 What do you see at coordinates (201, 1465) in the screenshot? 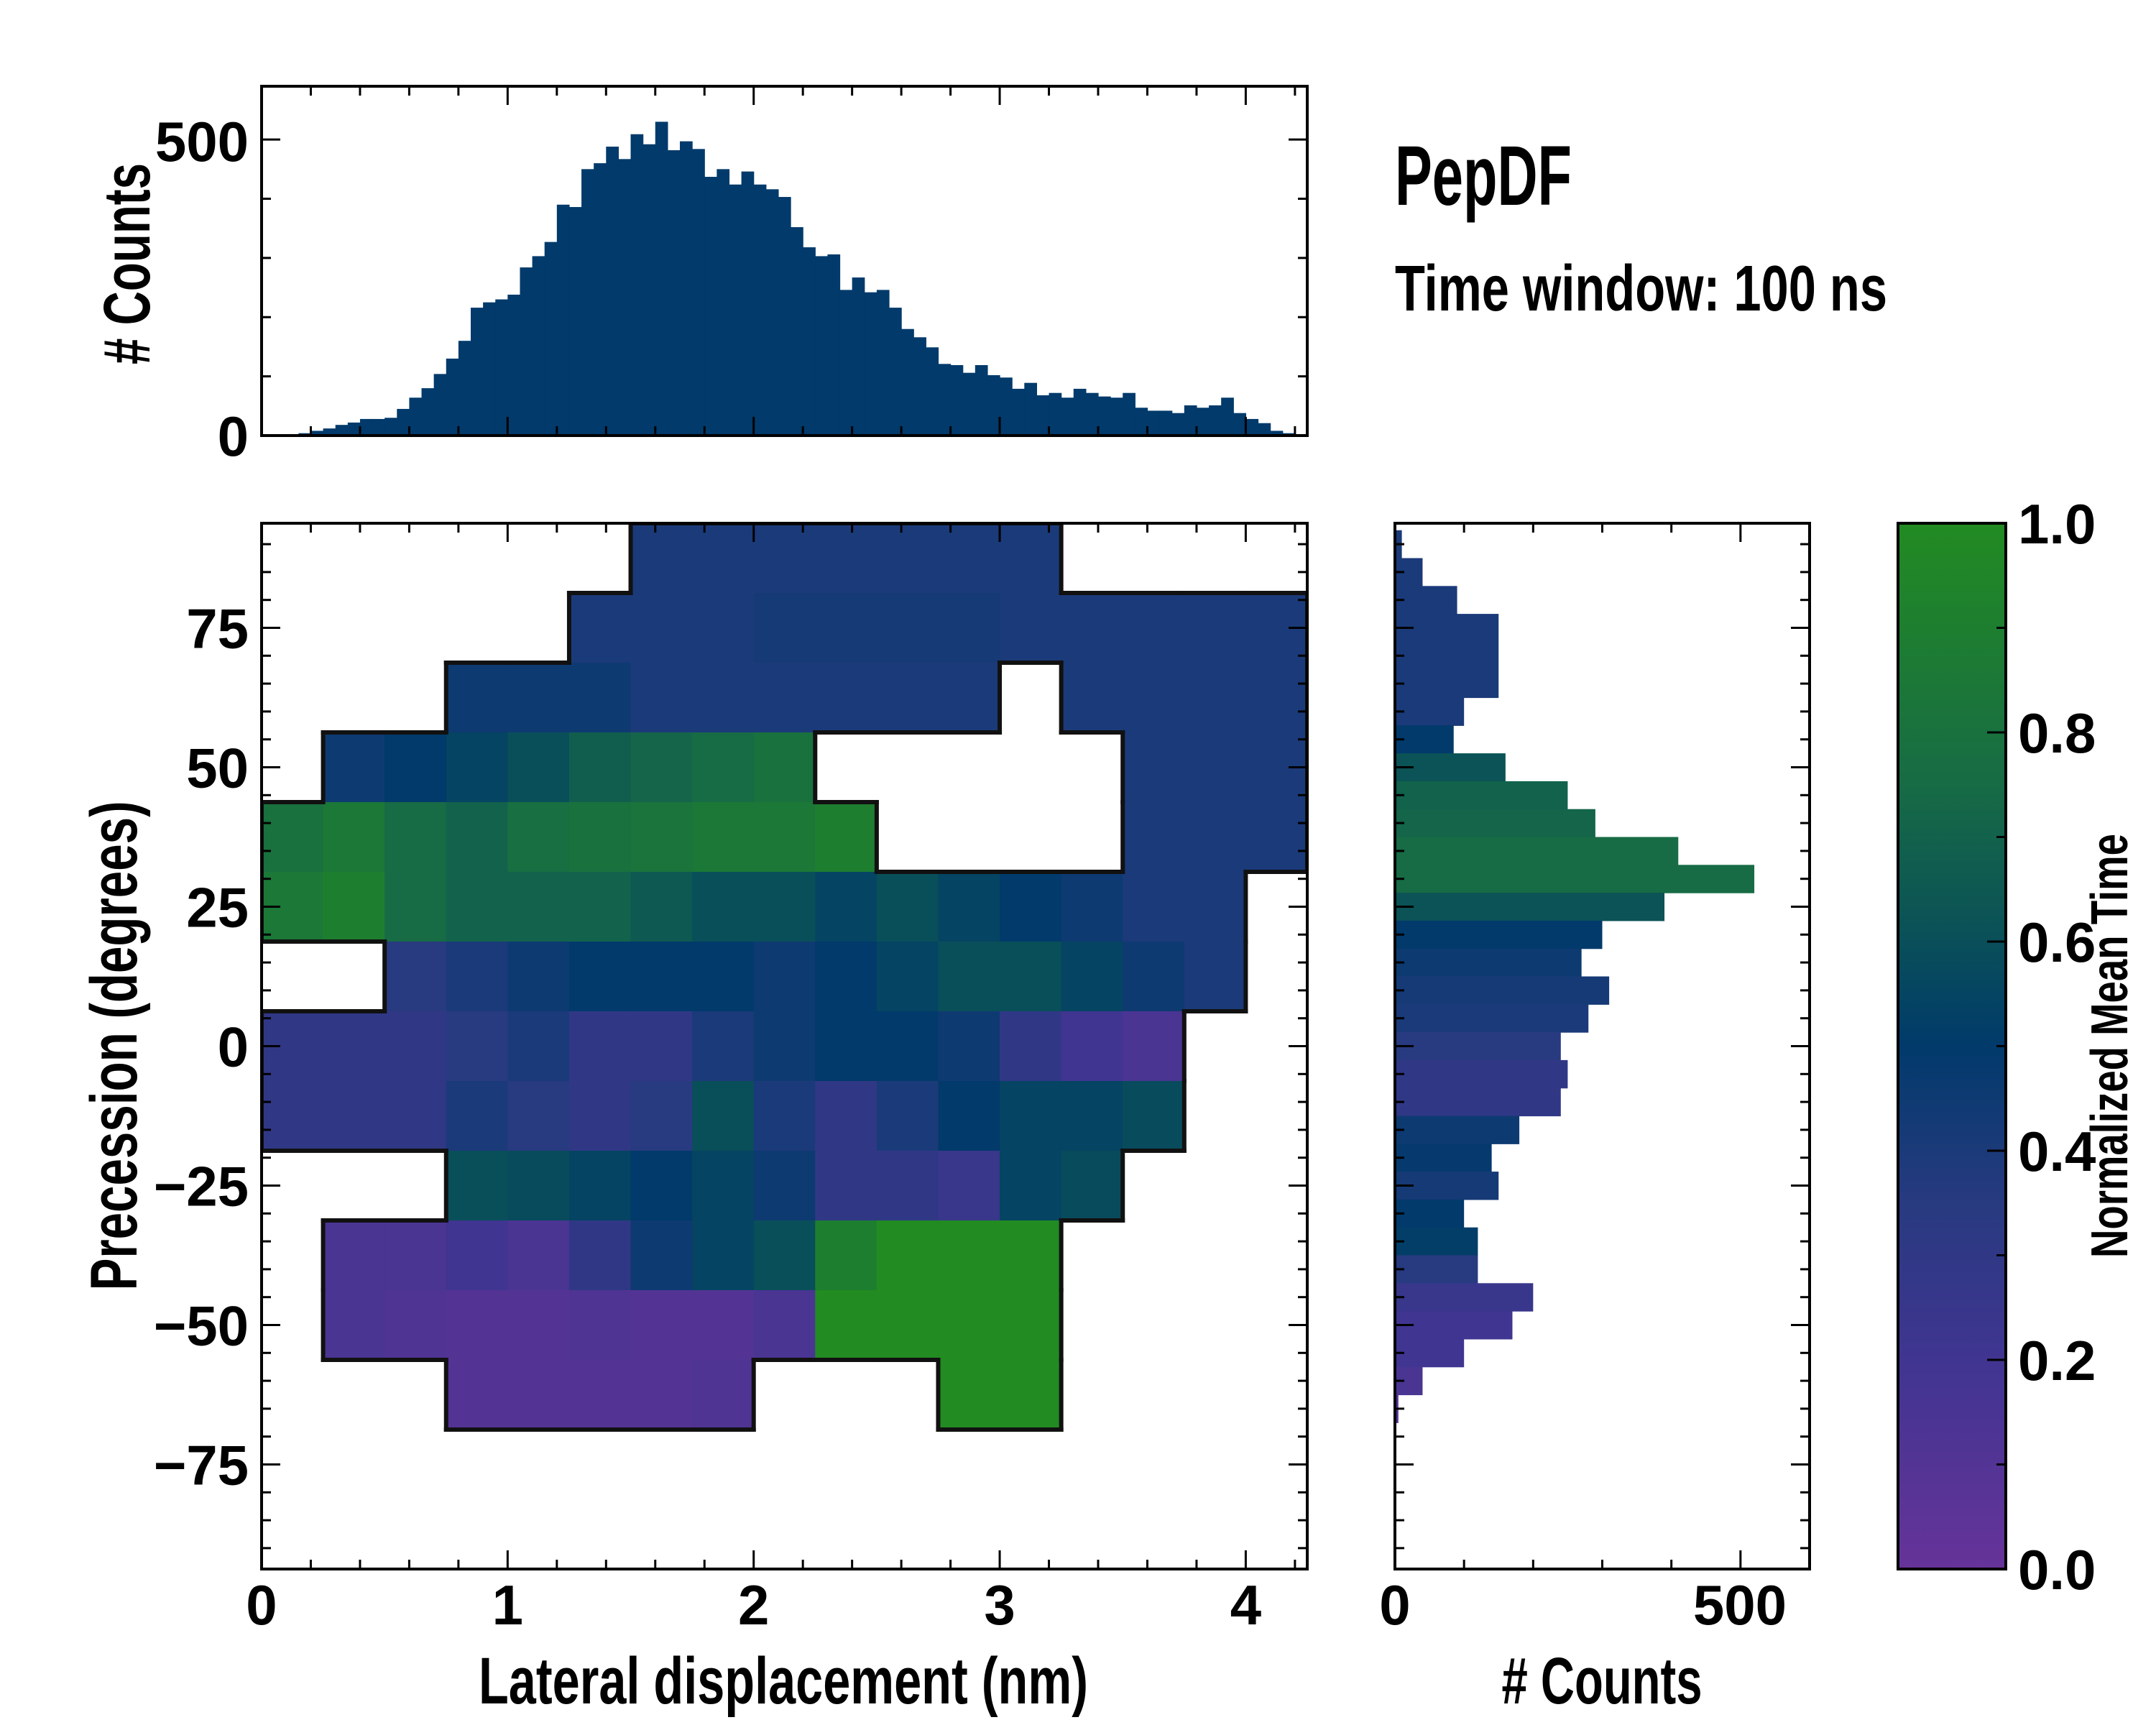
I see `main-ytick-label: −75` at bounding box center [201, 1465].